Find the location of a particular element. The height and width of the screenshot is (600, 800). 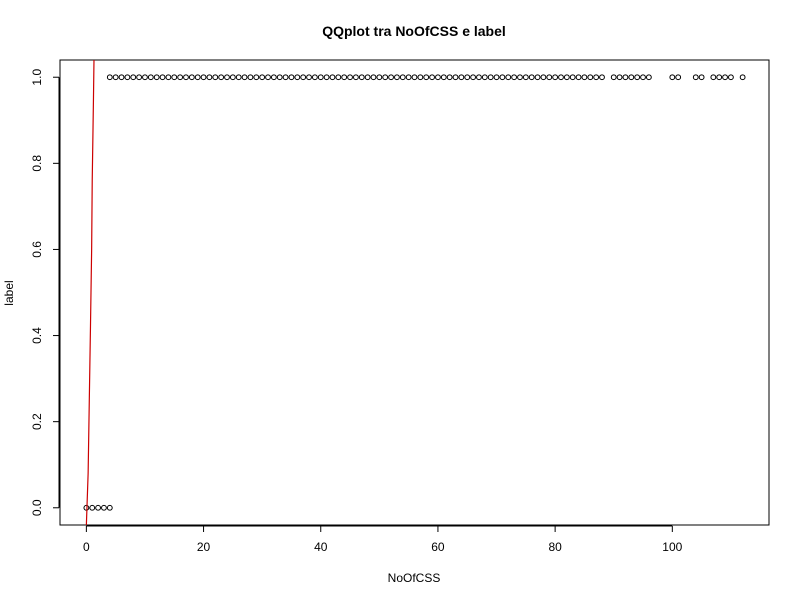

y-axis-label: label is located at coordinates (9, 292).